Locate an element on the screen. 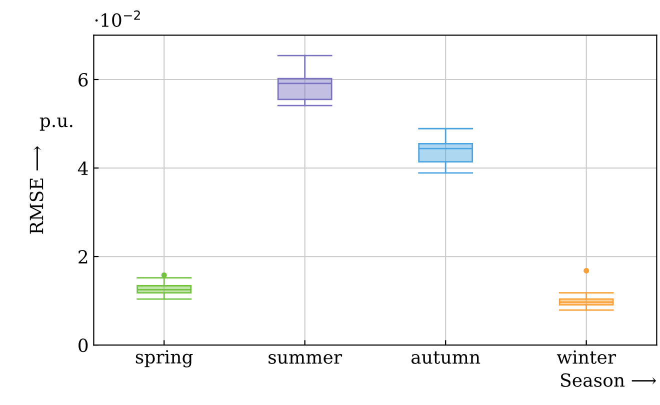  text: ·10$^{−2}$ is located at coordinates (117, 18).